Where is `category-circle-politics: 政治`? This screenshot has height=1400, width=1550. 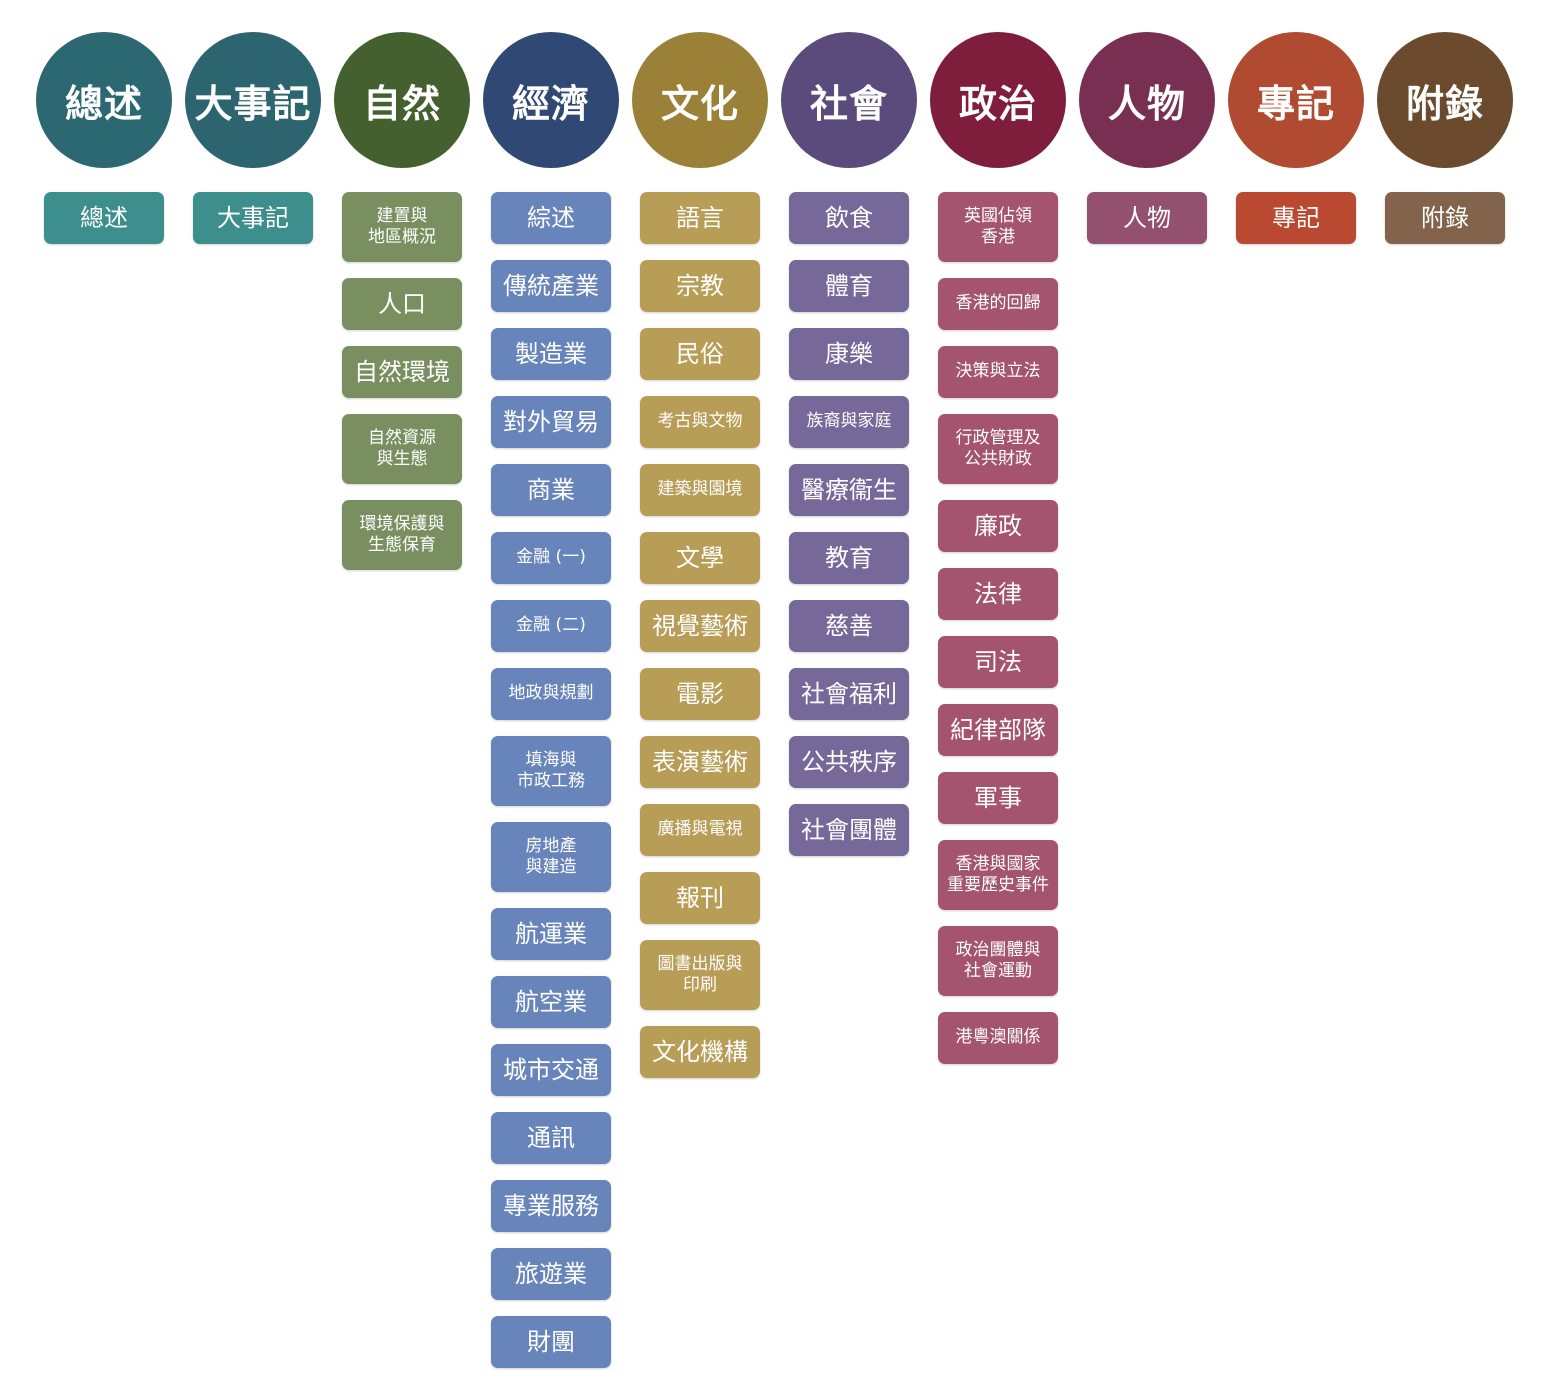
category-circle-politics: 政治 is located at coordinates (998, 100).